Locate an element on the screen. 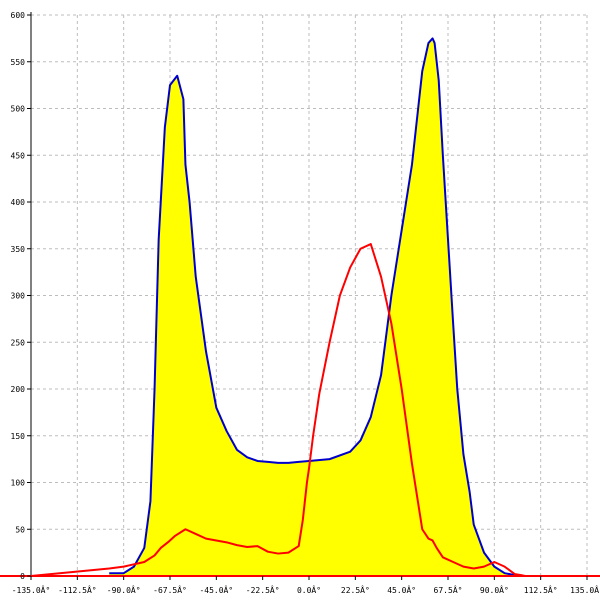  x-tick-label: 0.0Â° is located at coordinates (309, 589).